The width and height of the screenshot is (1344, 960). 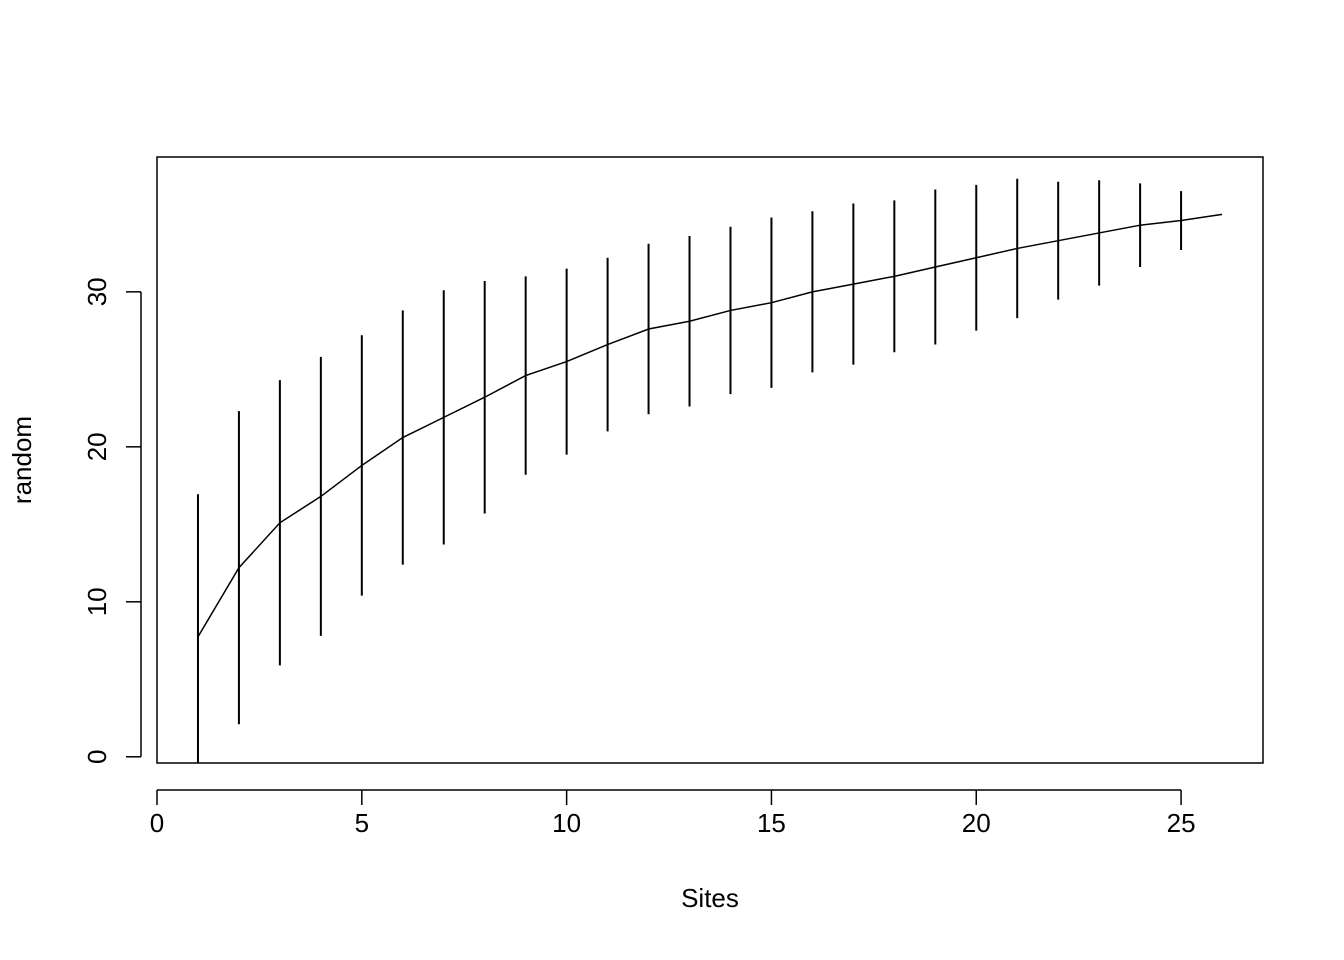 I want to click on x-axis-label: Sites, so click(x=710, y=898).